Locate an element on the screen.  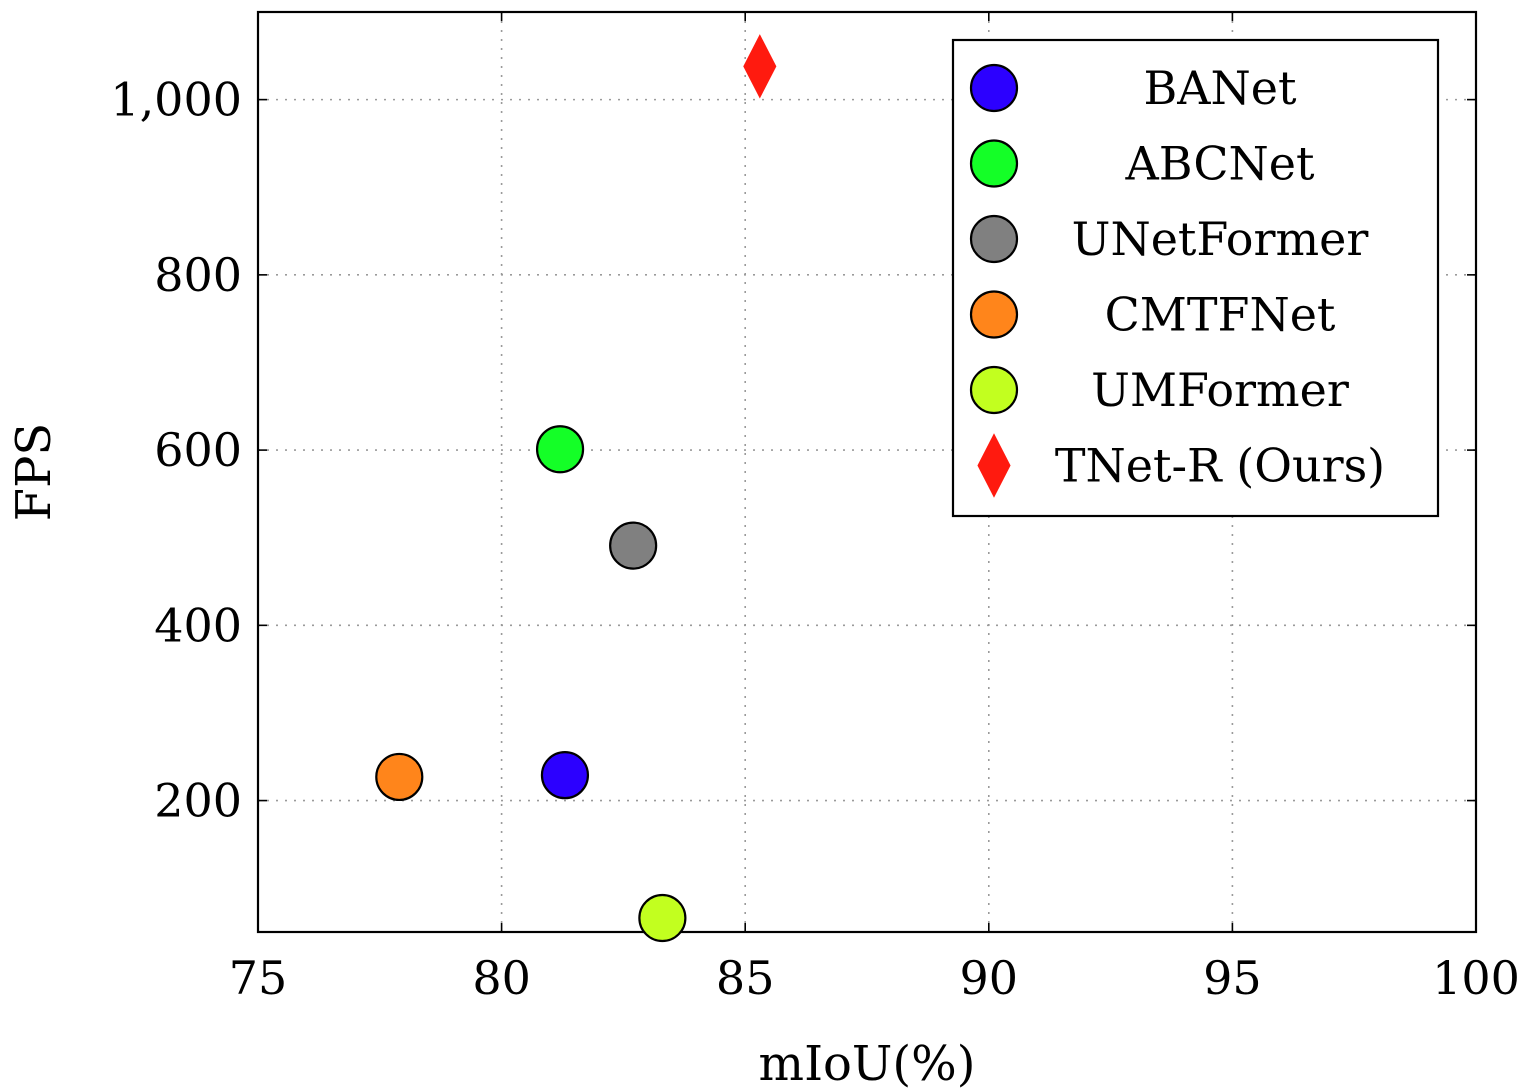
legend-marker-abcnet is located at coordinates (994, 163).